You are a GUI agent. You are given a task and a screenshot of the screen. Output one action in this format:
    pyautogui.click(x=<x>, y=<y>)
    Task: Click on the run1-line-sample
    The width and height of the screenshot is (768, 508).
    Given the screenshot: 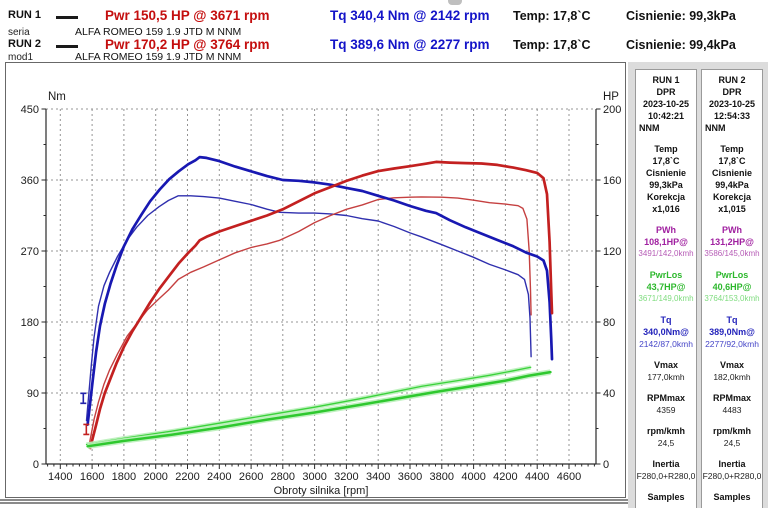 What is the action you would take?
    pyautogui.click(x=67, y=17)
    